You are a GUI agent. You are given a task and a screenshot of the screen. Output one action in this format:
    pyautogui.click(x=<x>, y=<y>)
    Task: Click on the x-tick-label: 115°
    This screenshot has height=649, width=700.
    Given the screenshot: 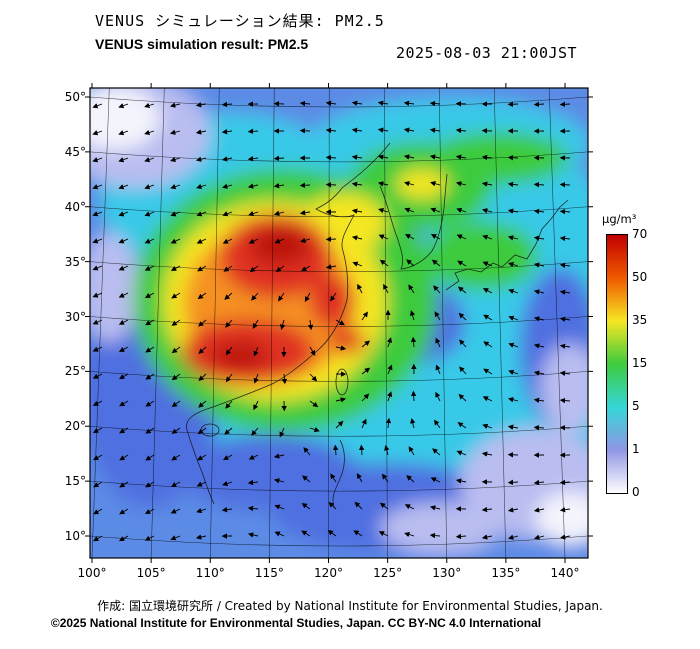 What is the action you would take?
    pyautogui.click(x=269, y=573)
    